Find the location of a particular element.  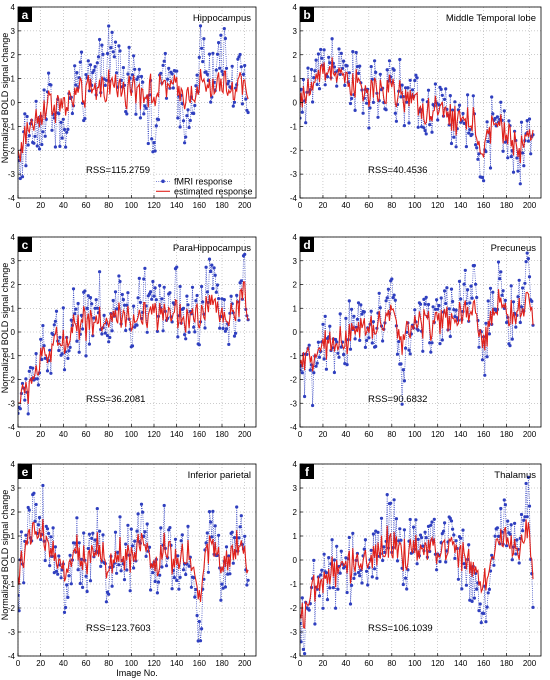

x-tick-label: 200 is located at coordinates (530, 663).